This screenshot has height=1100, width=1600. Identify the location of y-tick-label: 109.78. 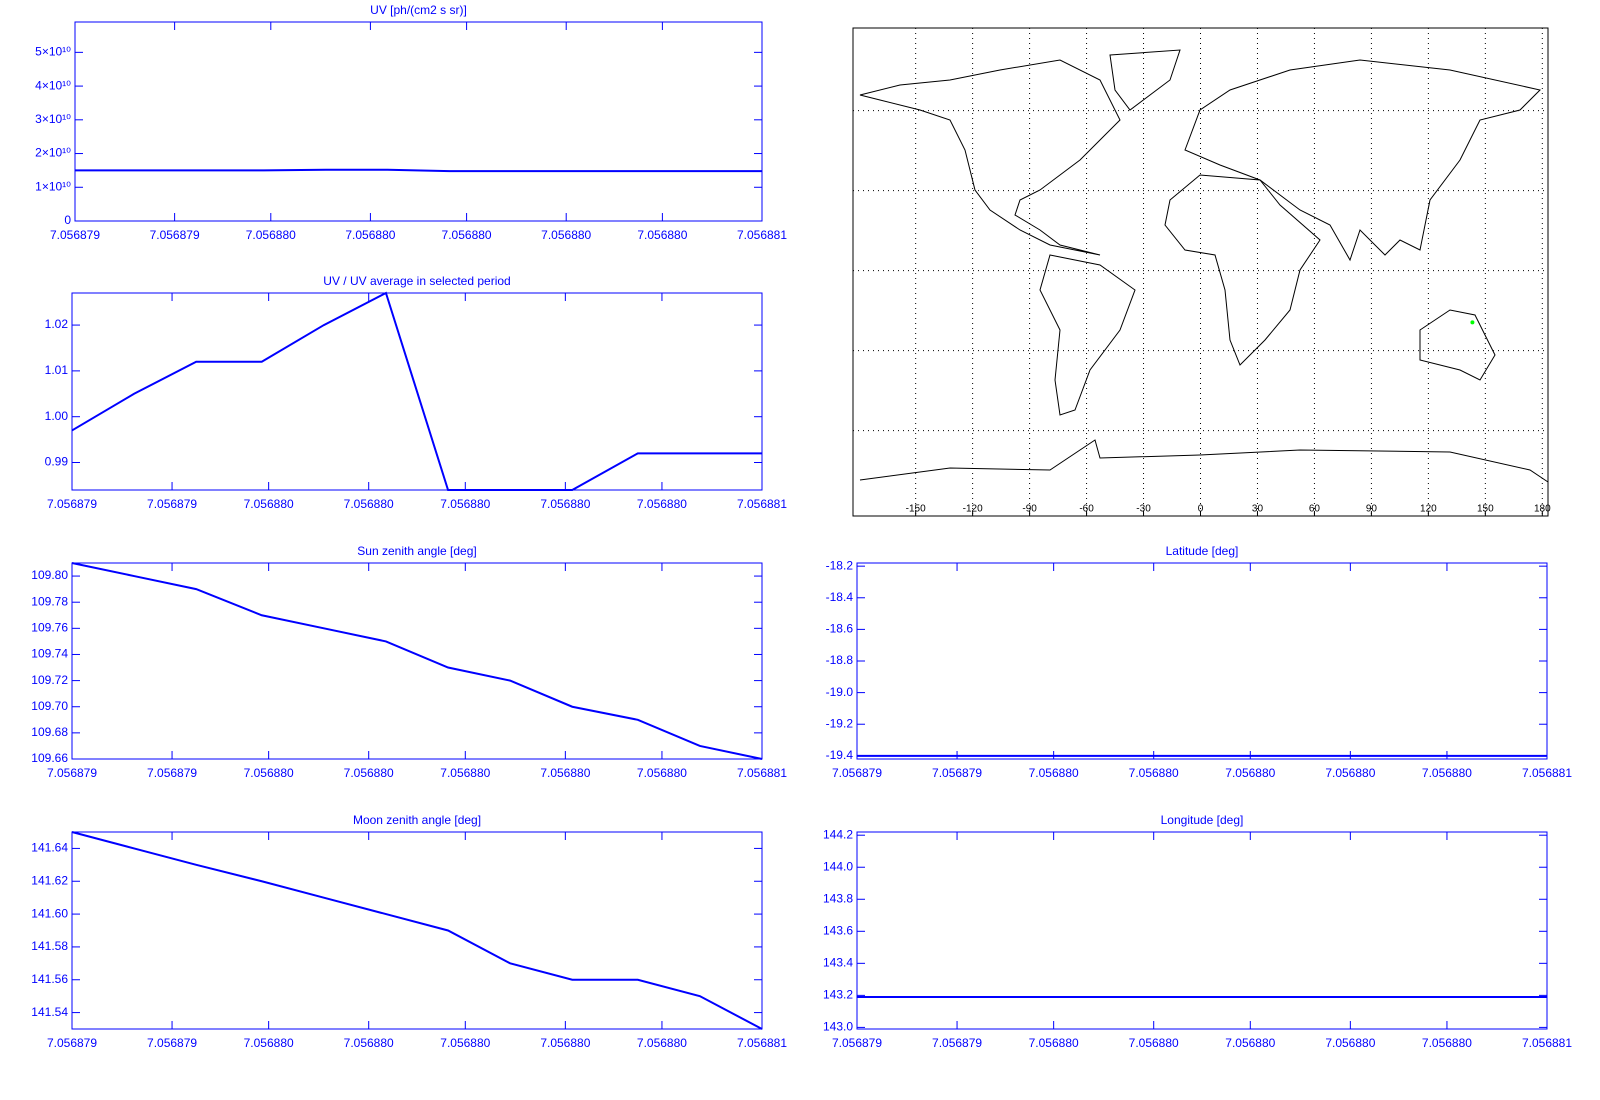
(49, 601).